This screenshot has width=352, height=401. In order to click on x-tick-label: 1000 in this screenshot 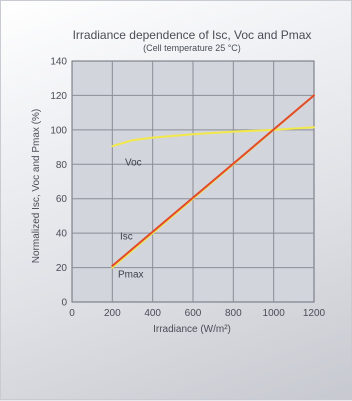, I will do `click(274, 313)`.